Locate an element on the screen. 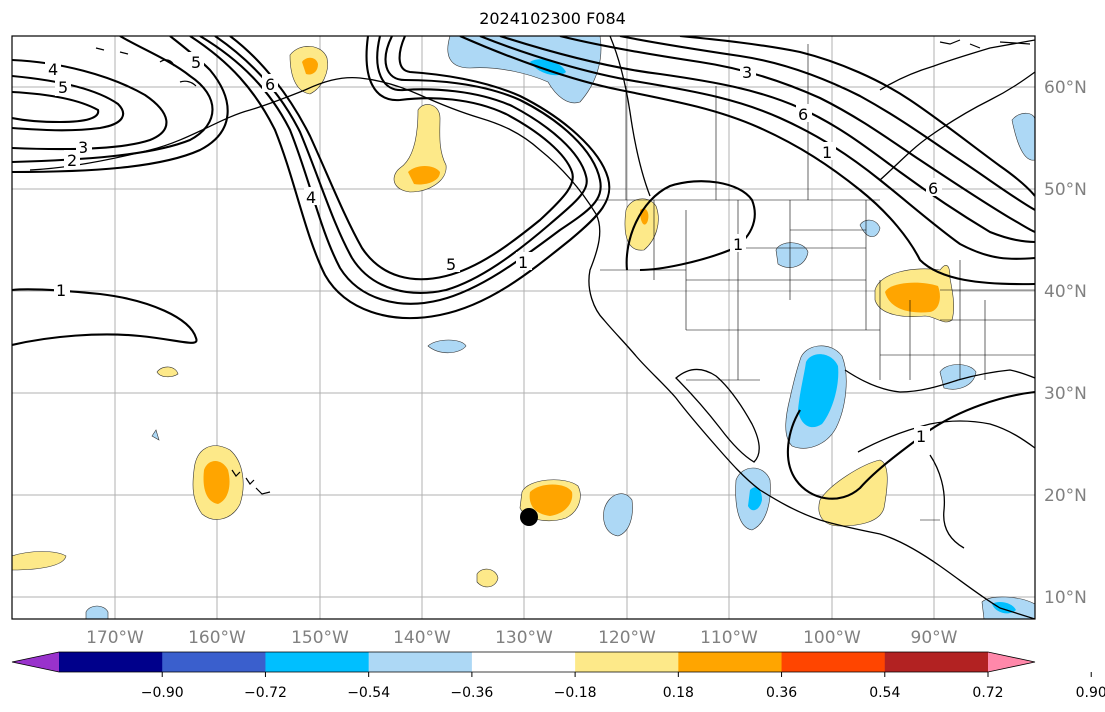  colorbar-tick-label: −0.36 is located at coordinates (471, 693).